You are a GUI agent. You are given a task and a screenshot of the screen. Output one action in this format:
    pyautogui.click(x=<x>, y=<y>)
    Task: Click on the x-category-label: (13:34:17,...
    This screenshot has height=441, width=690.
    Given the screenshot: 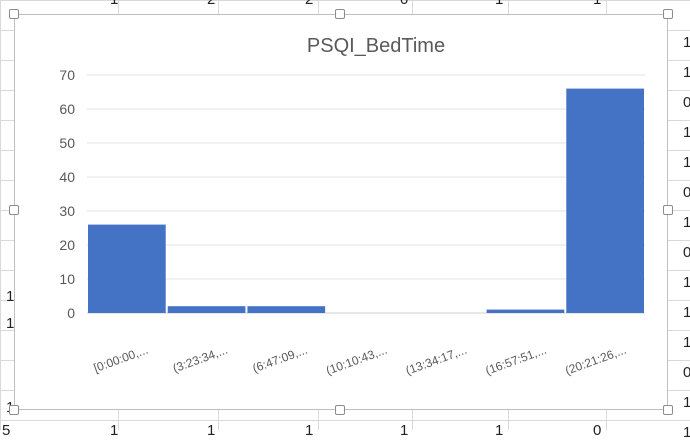 What is the action you would take?
    pyautogui.click(x=436, y=360)
    